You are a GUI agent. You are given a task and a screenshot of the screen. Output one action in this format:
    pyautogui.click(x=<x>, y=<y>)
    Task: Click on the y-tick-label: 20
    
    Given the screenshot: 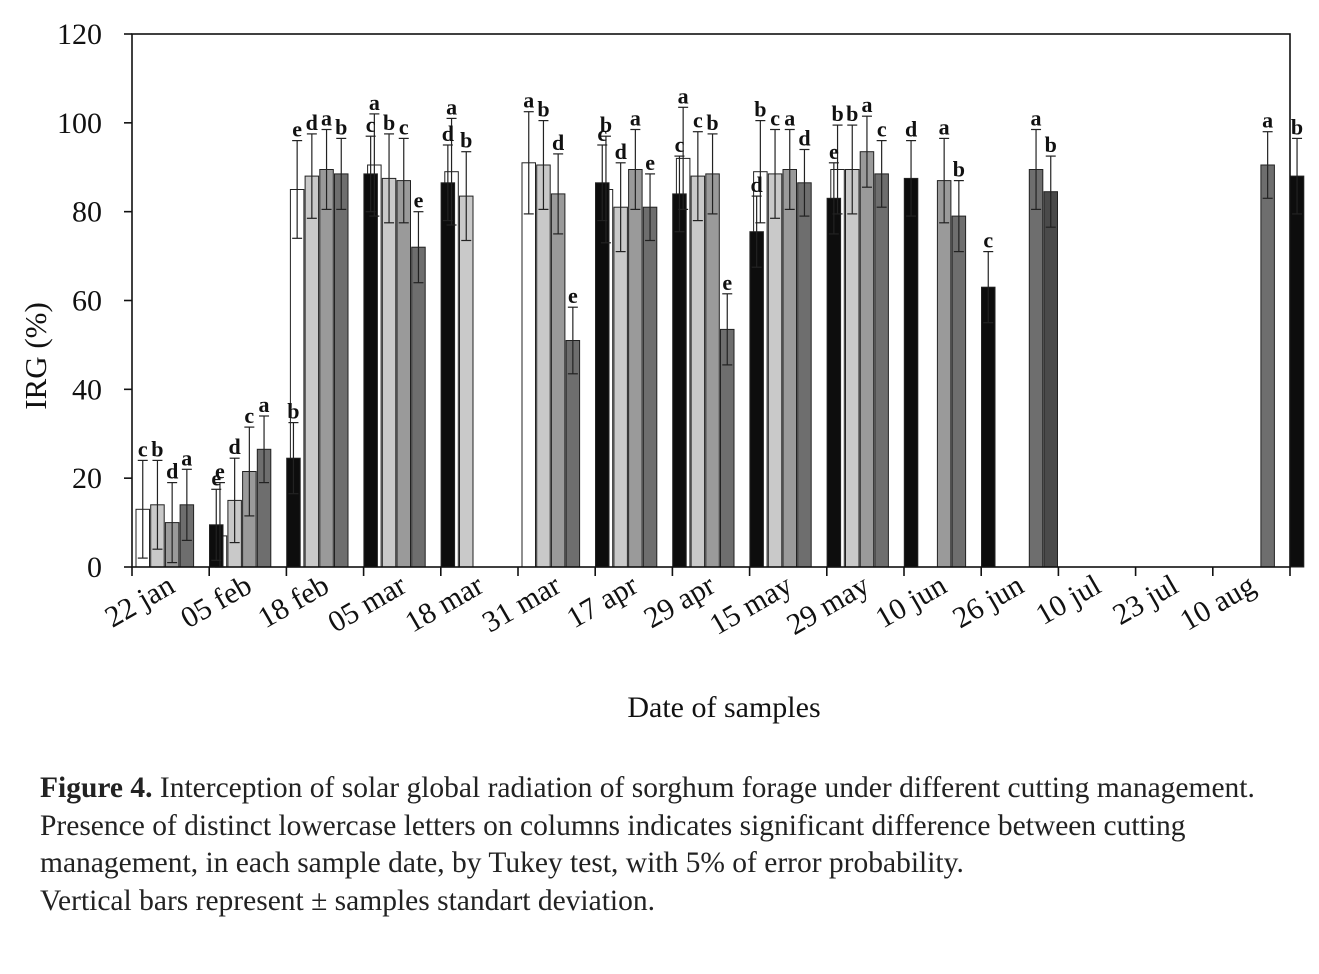 What is the action you would take?
    pyautogui.click(x=87, y=478)
    